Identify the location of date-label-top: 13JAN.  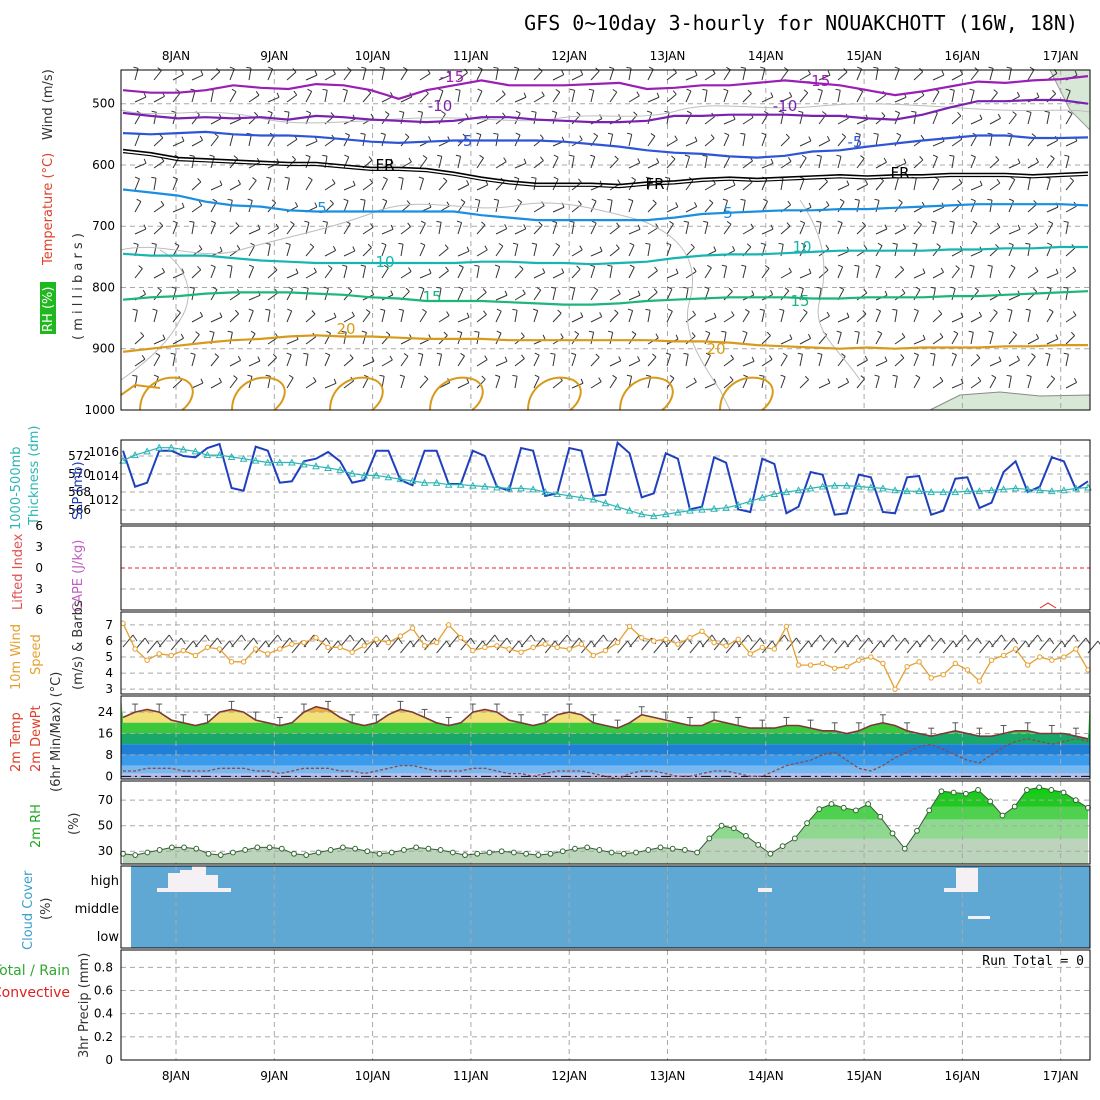
(668, 56).